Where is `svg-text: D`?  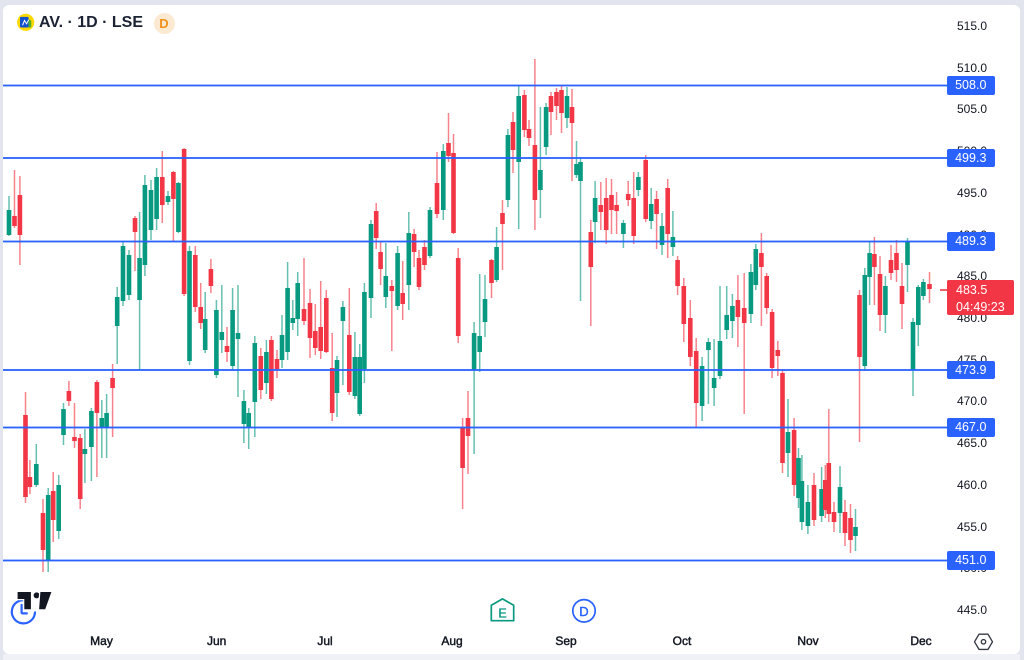
svg-text: D is located at coordinates (583, 611).